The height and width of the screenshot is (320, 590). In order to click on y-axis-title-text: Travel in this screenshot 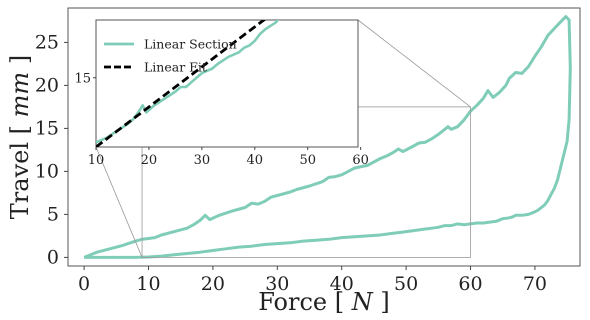, I will do `click(20, 180)`.